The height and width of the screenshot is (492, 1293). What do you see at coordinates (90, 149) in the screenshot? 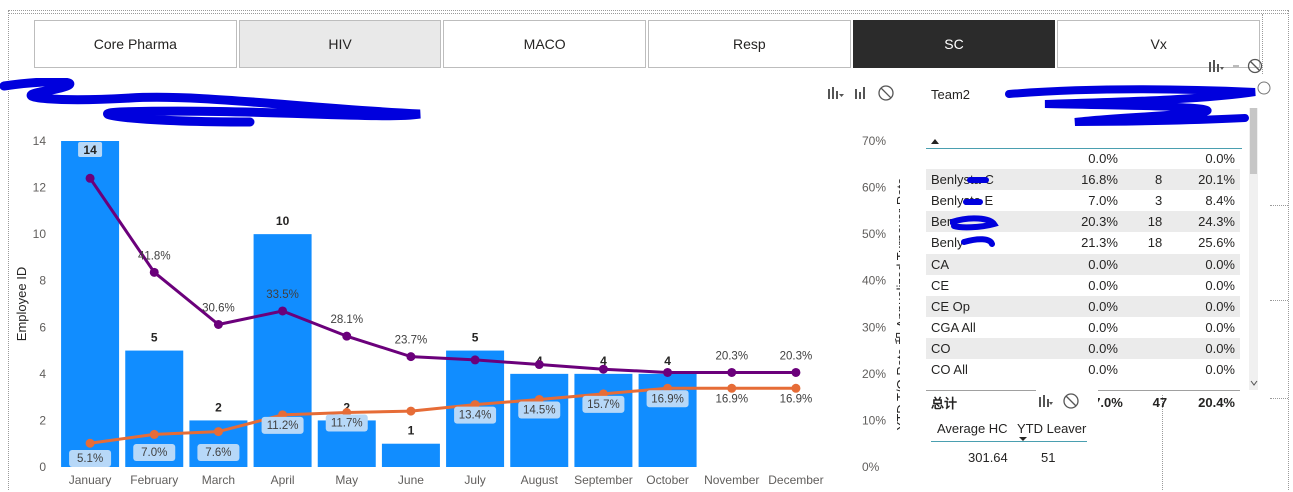
I see `bar-label-bg` at bounding box center [90, 149].